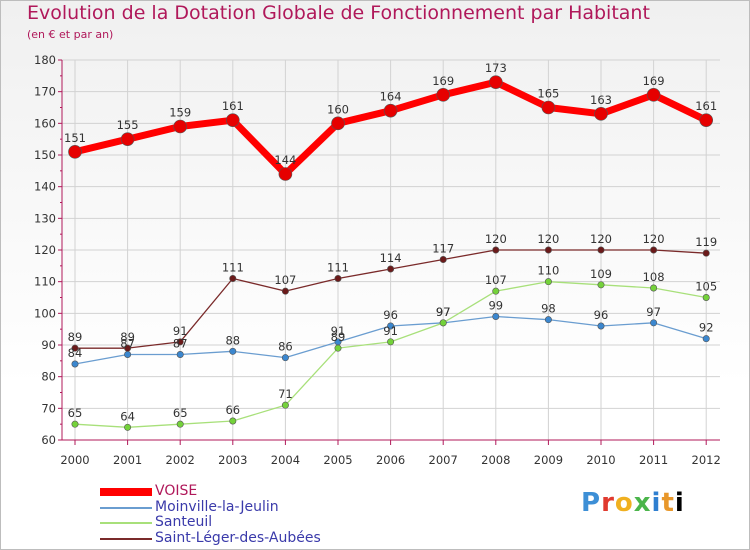 This screenshot has width=750, height=550. What do you see at coordinates (496, 68) in the screenshot?
I see `data-label: 173` at bounding box center [496, 68].